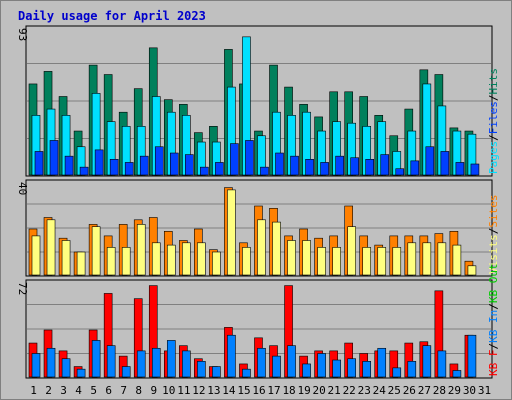  Describe the element at coordinates (33, 390) in the screenshot. I see `x-tick-label: 1` at that location.